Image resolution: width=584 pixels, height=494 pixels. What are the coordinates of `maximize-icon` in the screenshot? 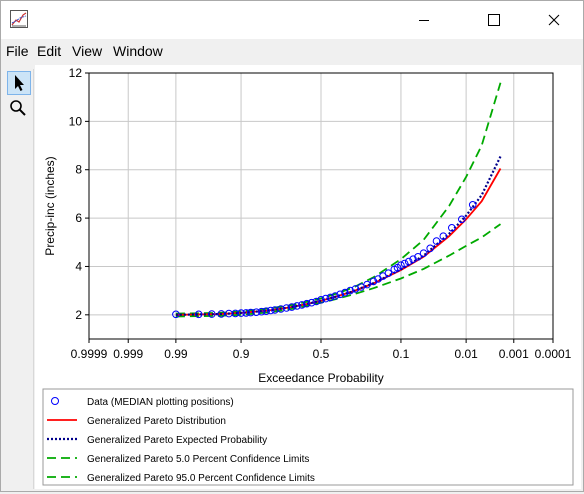 It's located at (494, 20).